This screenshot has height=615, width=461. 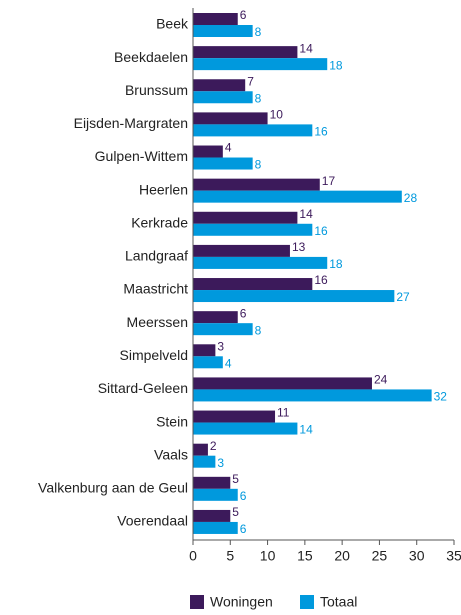 I want to click on y-tick-label: Meerssen, so click(x=157, y=322).